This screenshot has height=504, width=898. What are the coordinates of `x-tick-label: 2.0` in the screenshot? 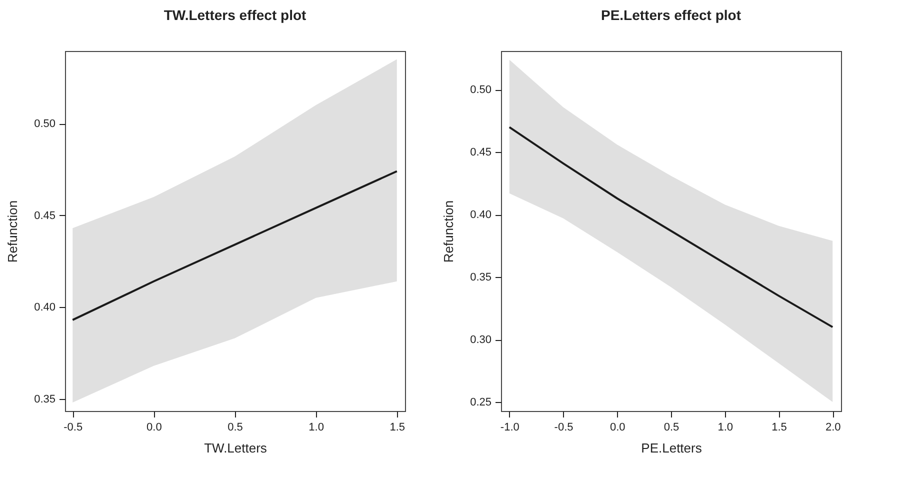 It's located at (833, 428).